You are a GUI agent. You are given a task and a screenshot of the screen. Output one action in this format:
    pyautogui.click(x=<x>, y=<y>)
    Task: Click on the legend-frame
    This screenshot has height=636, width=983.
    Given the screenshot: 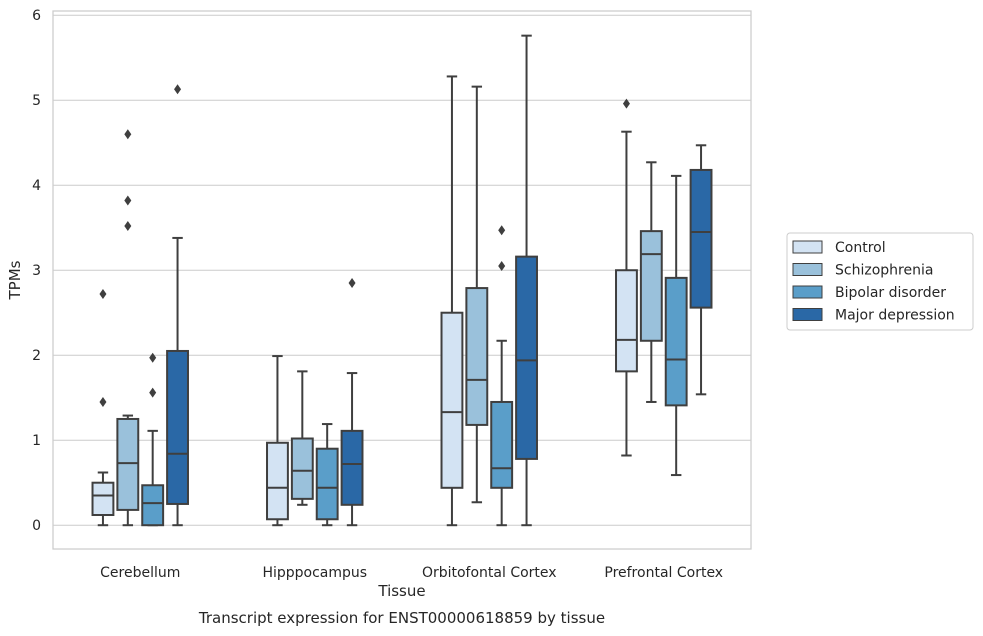 What is the action you would take?
    pyautogui.click(x=880, y=281)
    